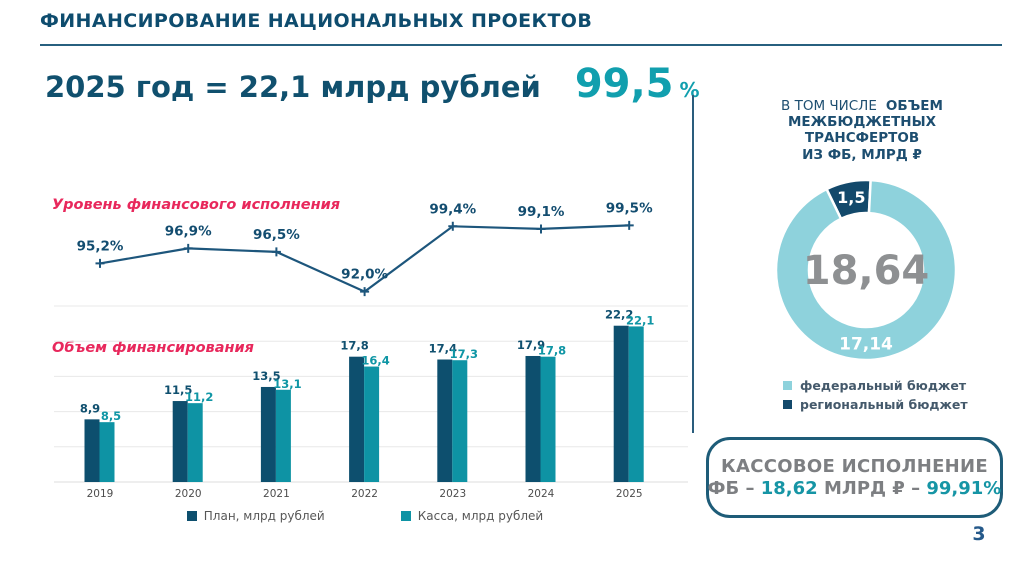  Describe the element at coordinates (276, 235) in the screenshot. I see `line-point-label-2021: 96,5%` at that location.